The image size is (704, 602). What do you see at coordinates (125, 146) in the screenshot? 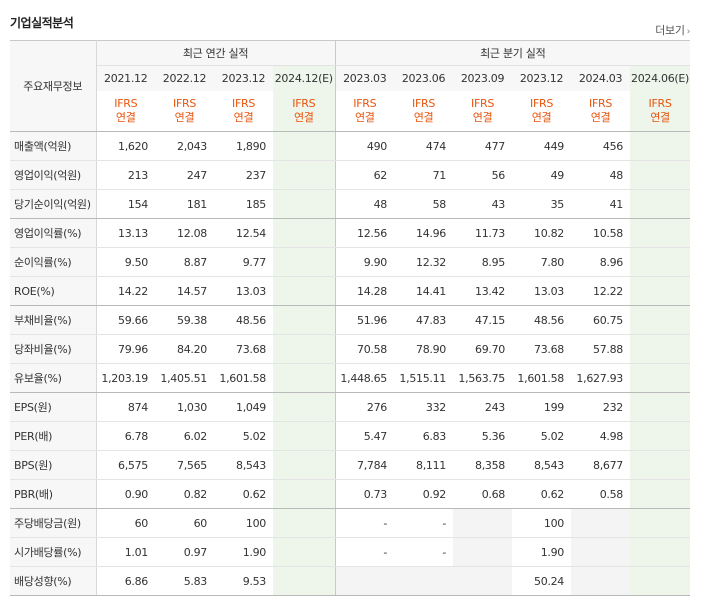
I see `table-cell: 1,620` at bounding box center [125, 146].